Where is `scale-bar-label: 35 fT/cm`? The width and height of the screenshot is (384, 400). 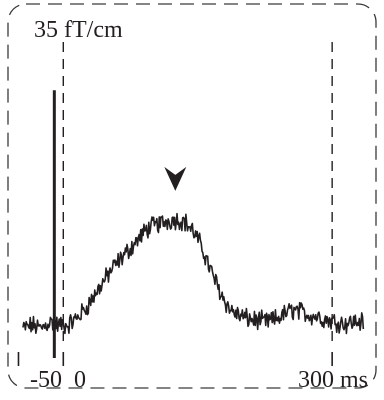 scale-bar-label: 35 fT/cm is located at coordinates (78, 30).